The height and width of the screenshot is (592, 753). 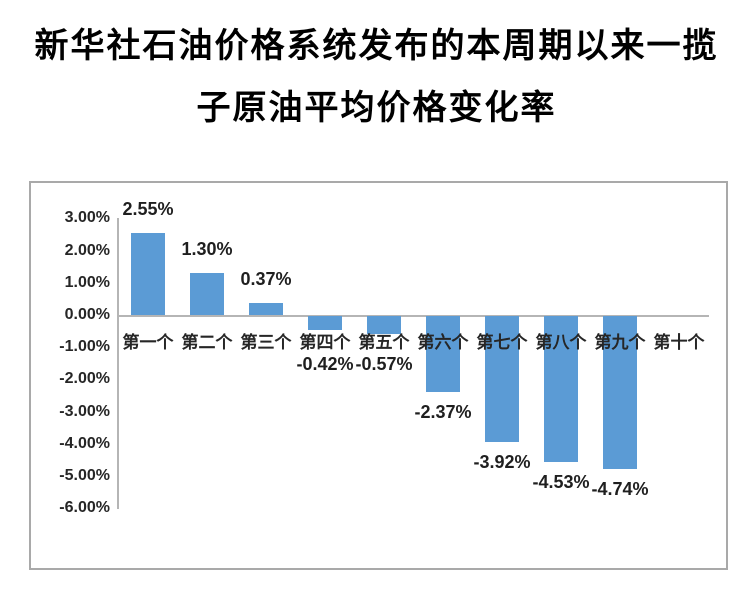 I want to click on category-label: 第八个, so click(x=561, y=342).